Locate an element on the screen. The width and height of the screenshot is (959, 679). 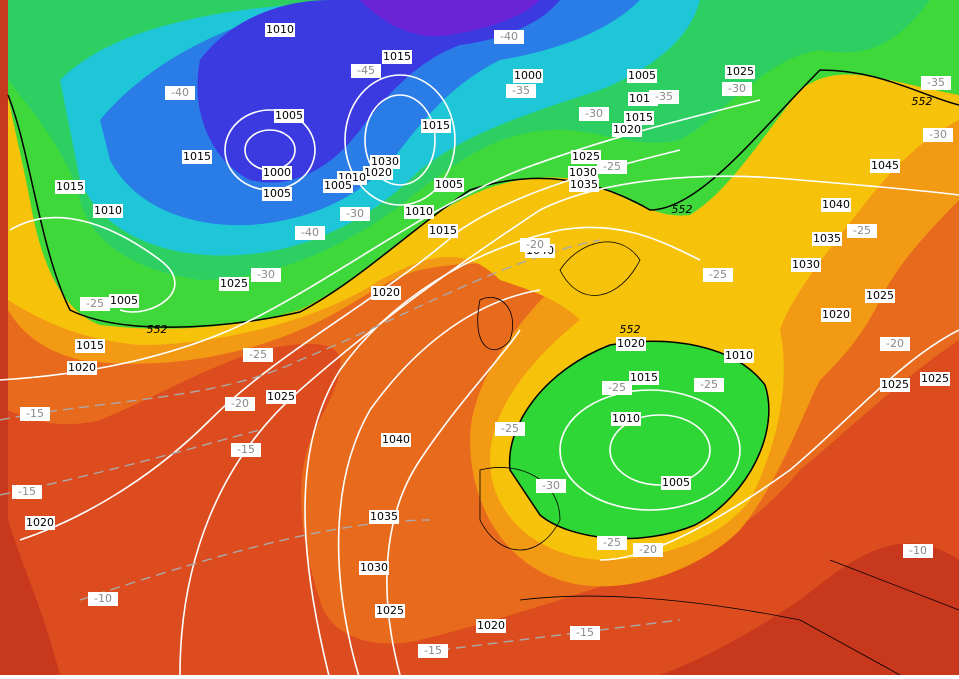
temperature-field is located at coordinates (450, 18).